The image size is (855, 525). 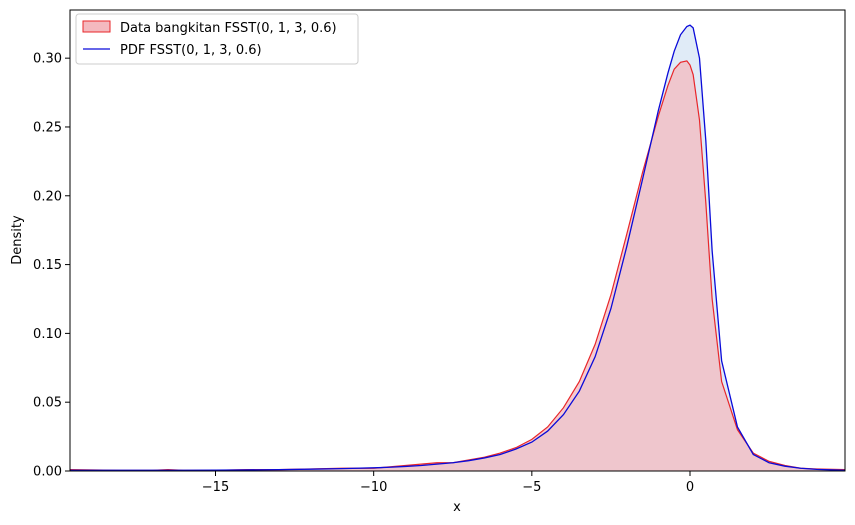 What do you see at coordinates (690, 487) in the screenshot?
I see `x-tick-label: 0` at bounding box center [690, 487].